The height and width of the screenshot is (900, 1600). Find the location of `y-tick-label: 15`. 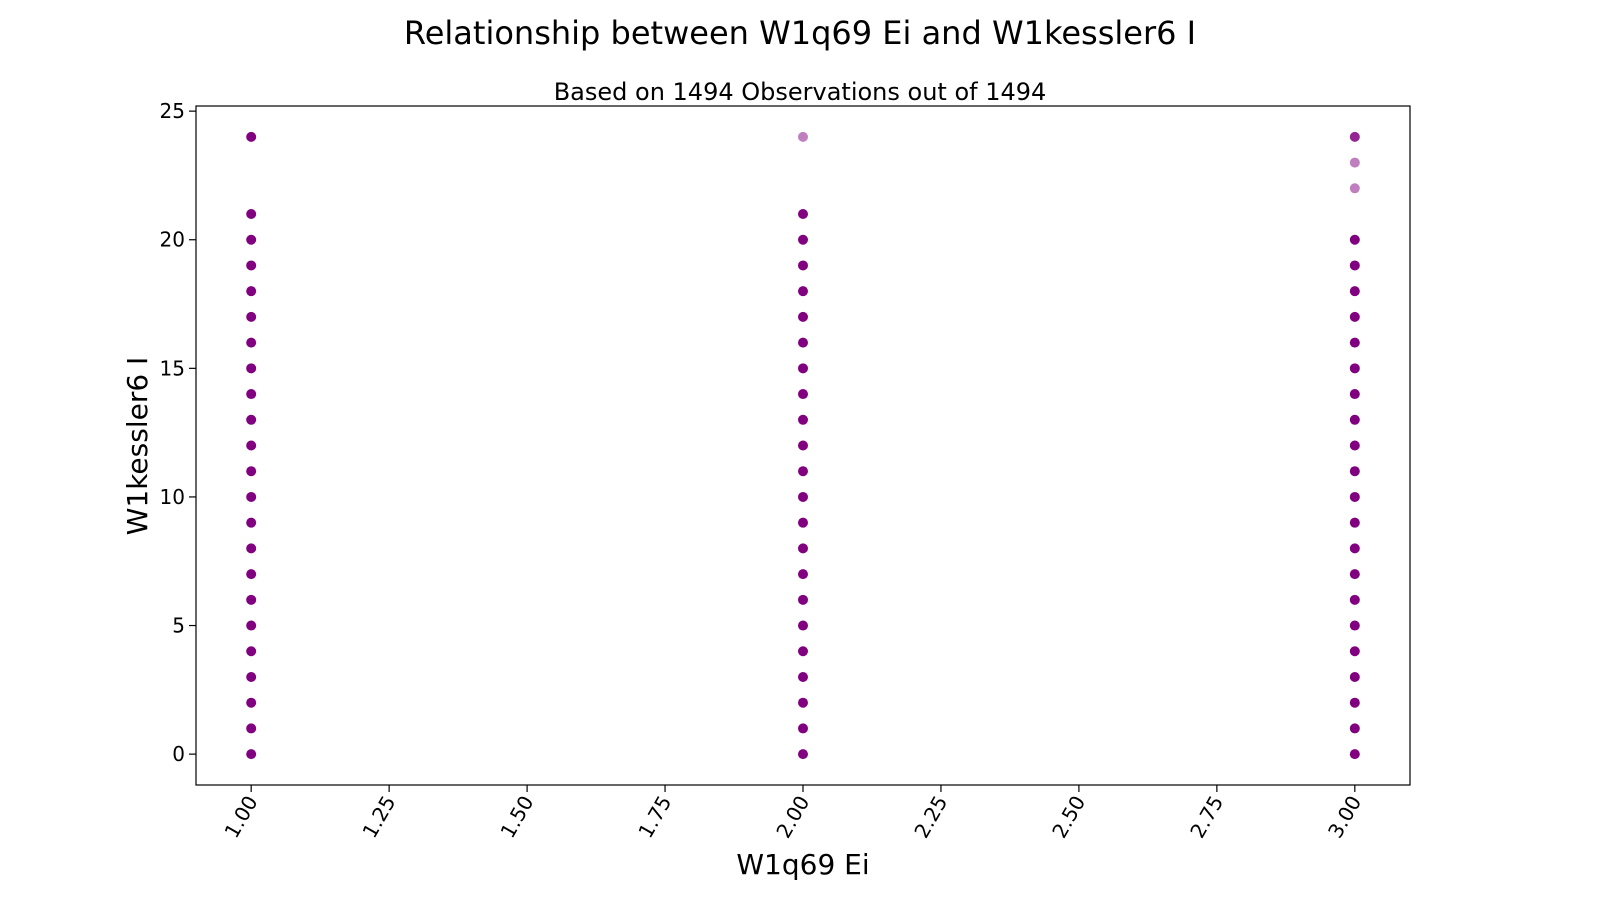

y-tick-label: 15 is located at coordinates (172, 368).